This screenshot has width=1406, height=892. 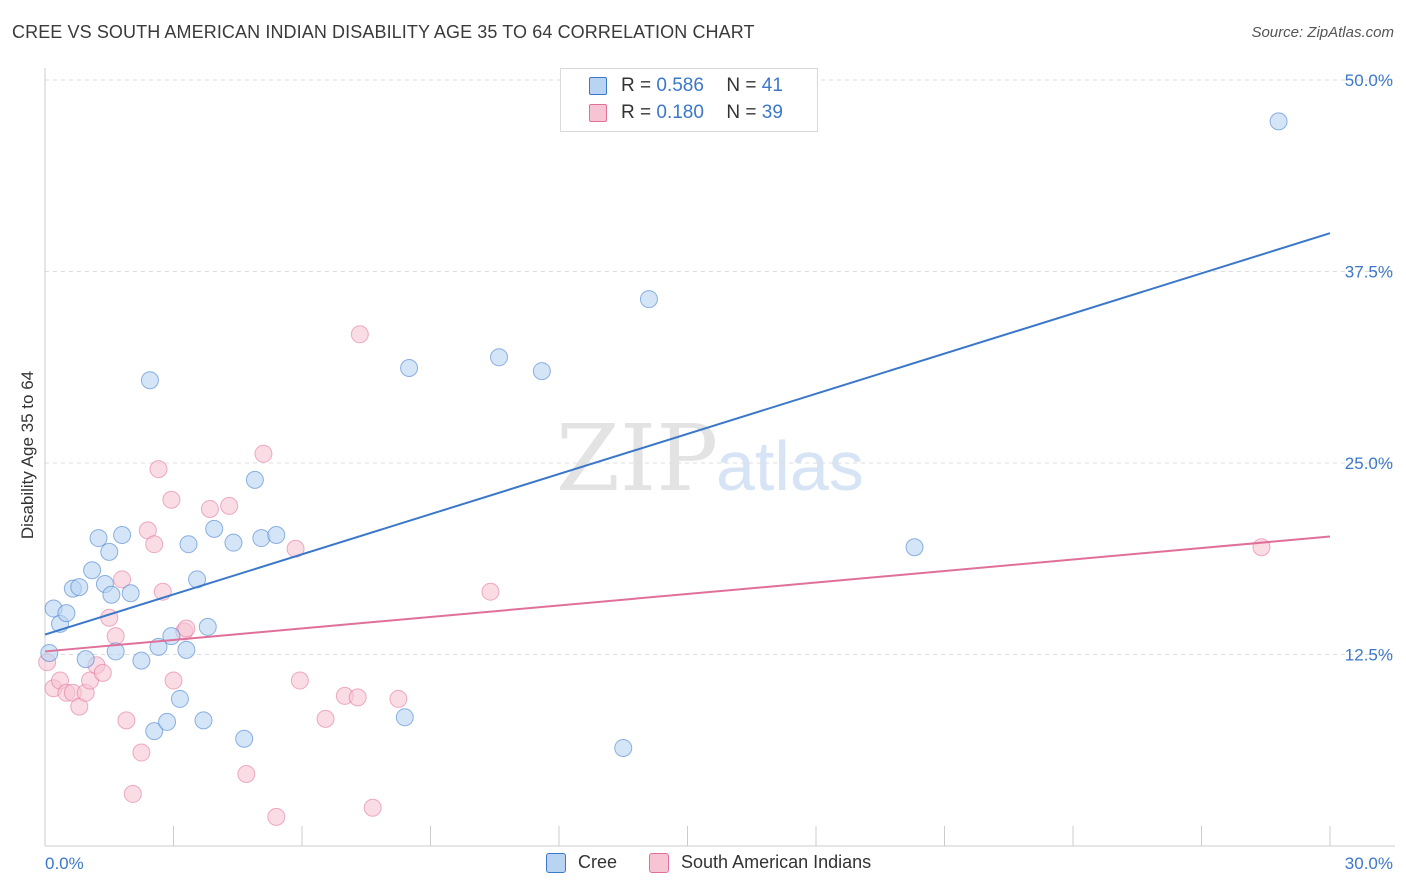 What do you see at coordinates (687, 594) in the screenshot?
I see `south-american-indians-trend-line` at bounding box center [687, 594].